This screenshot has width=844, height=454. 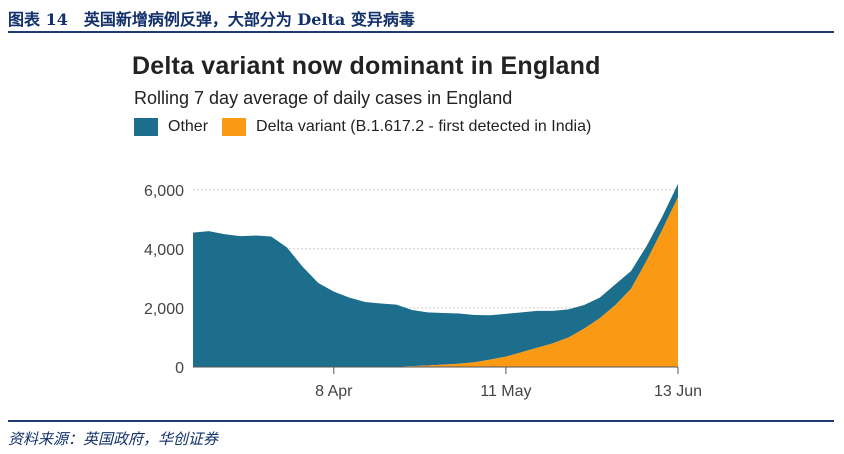 What do you see at coordinates (179, 368) in the screenshot?
I see `y-tick-label: 0` at bounding box center [179, 368].